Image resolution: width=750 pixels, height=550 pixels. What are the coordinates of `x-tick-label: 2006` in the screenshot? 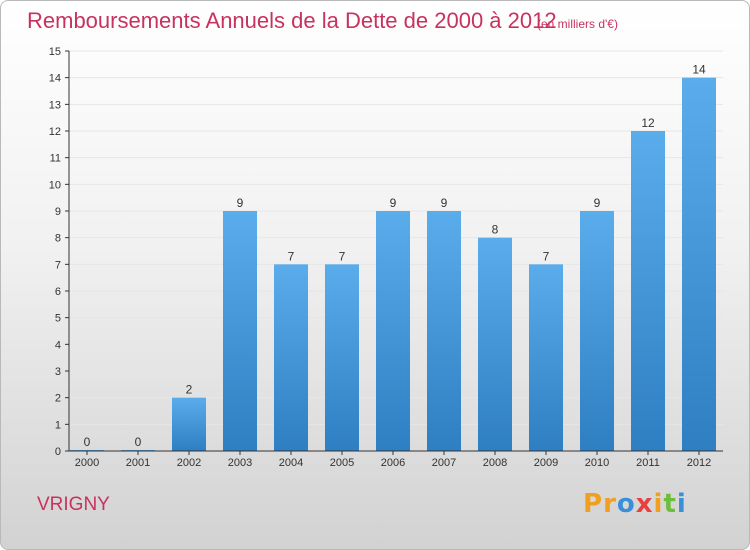 It's located at (393, 463).